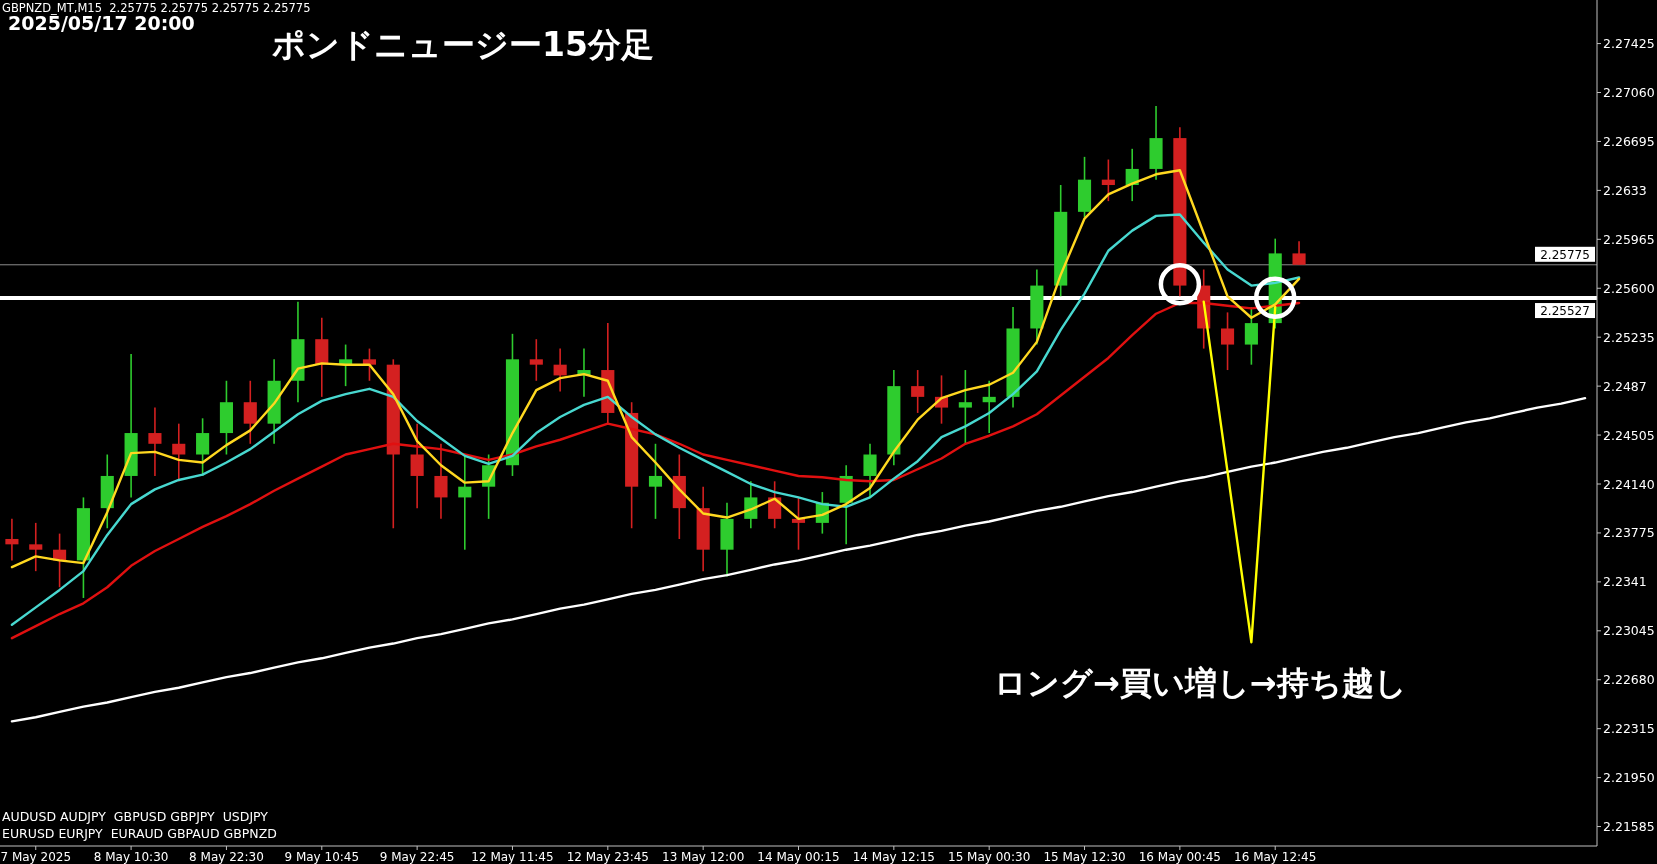  What do you see at coordinates (1629, 533) in the screenshot?
I see `y-tick-label: 2.23775` at bounding box center [1629, 533].